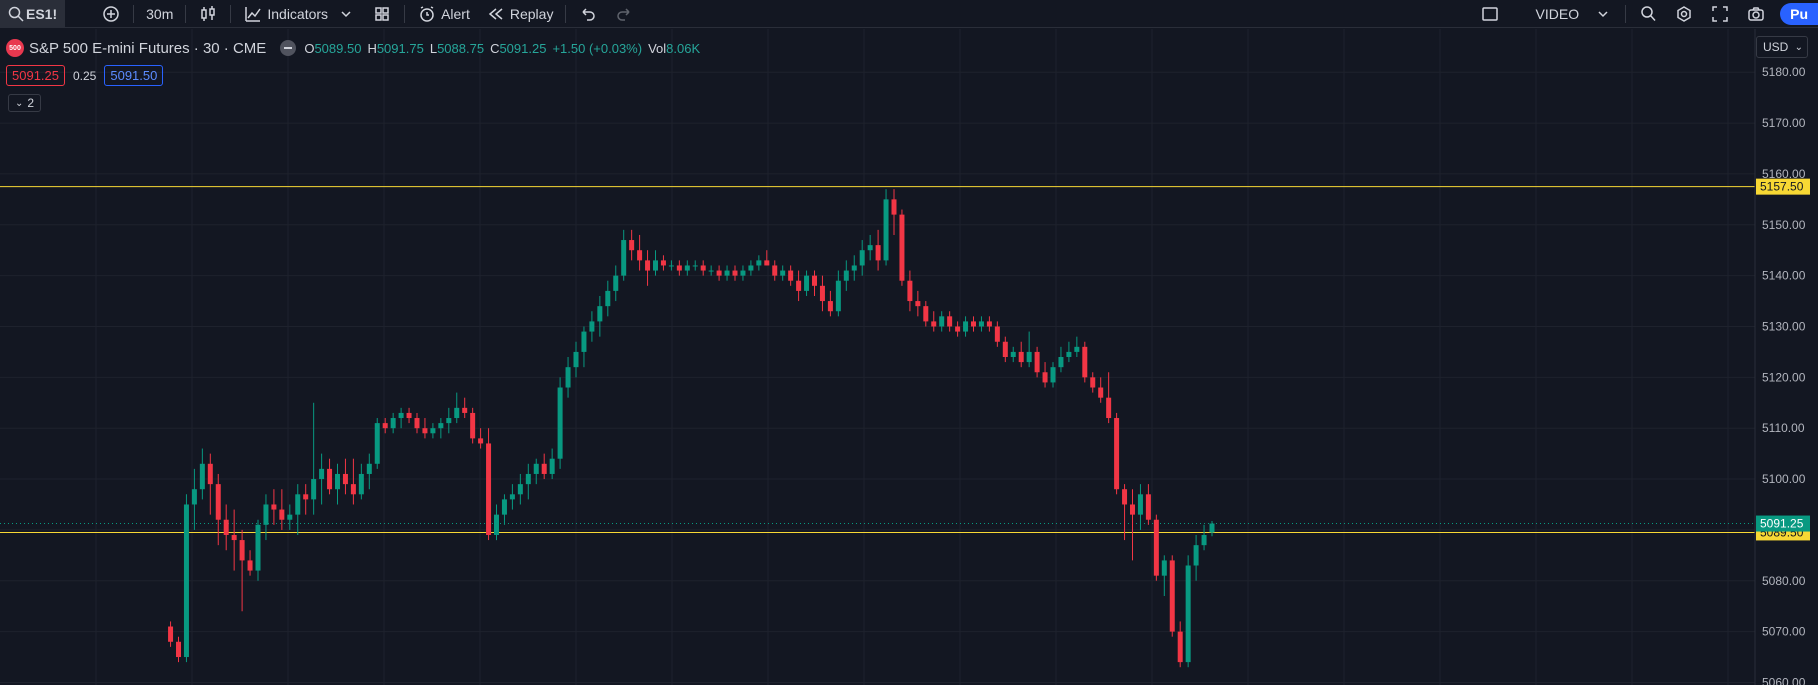  What do you see at coordinates (382, 14) in the screenshot?
I see `layouts-button` at bounding box center [382, 14].